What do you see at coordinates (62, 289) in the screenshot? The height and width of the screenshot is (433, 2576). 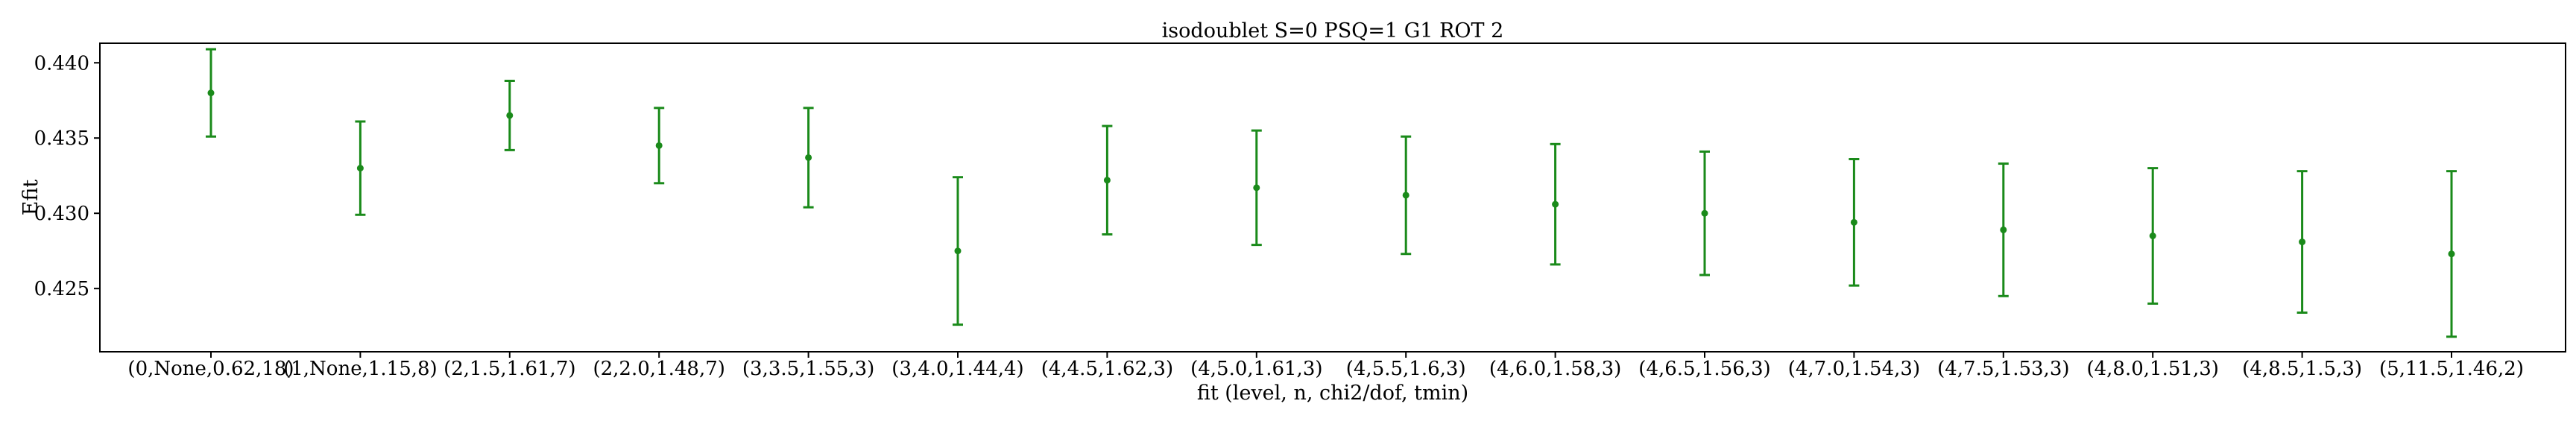 I see `y-tick-label: 0.425` at bounding box center [62, 289].